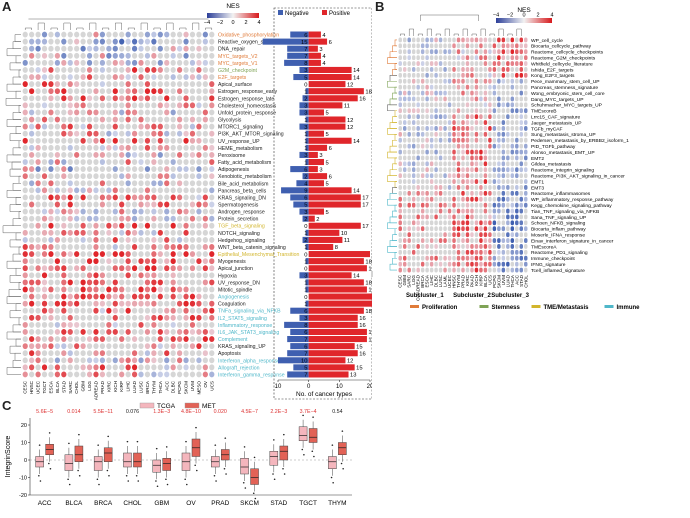 The image size is (690, 518). Describe the element at coordinates (557, 100) in the screenshot. I see `signature-label: Dang_MYC_targets_UP` at that location.